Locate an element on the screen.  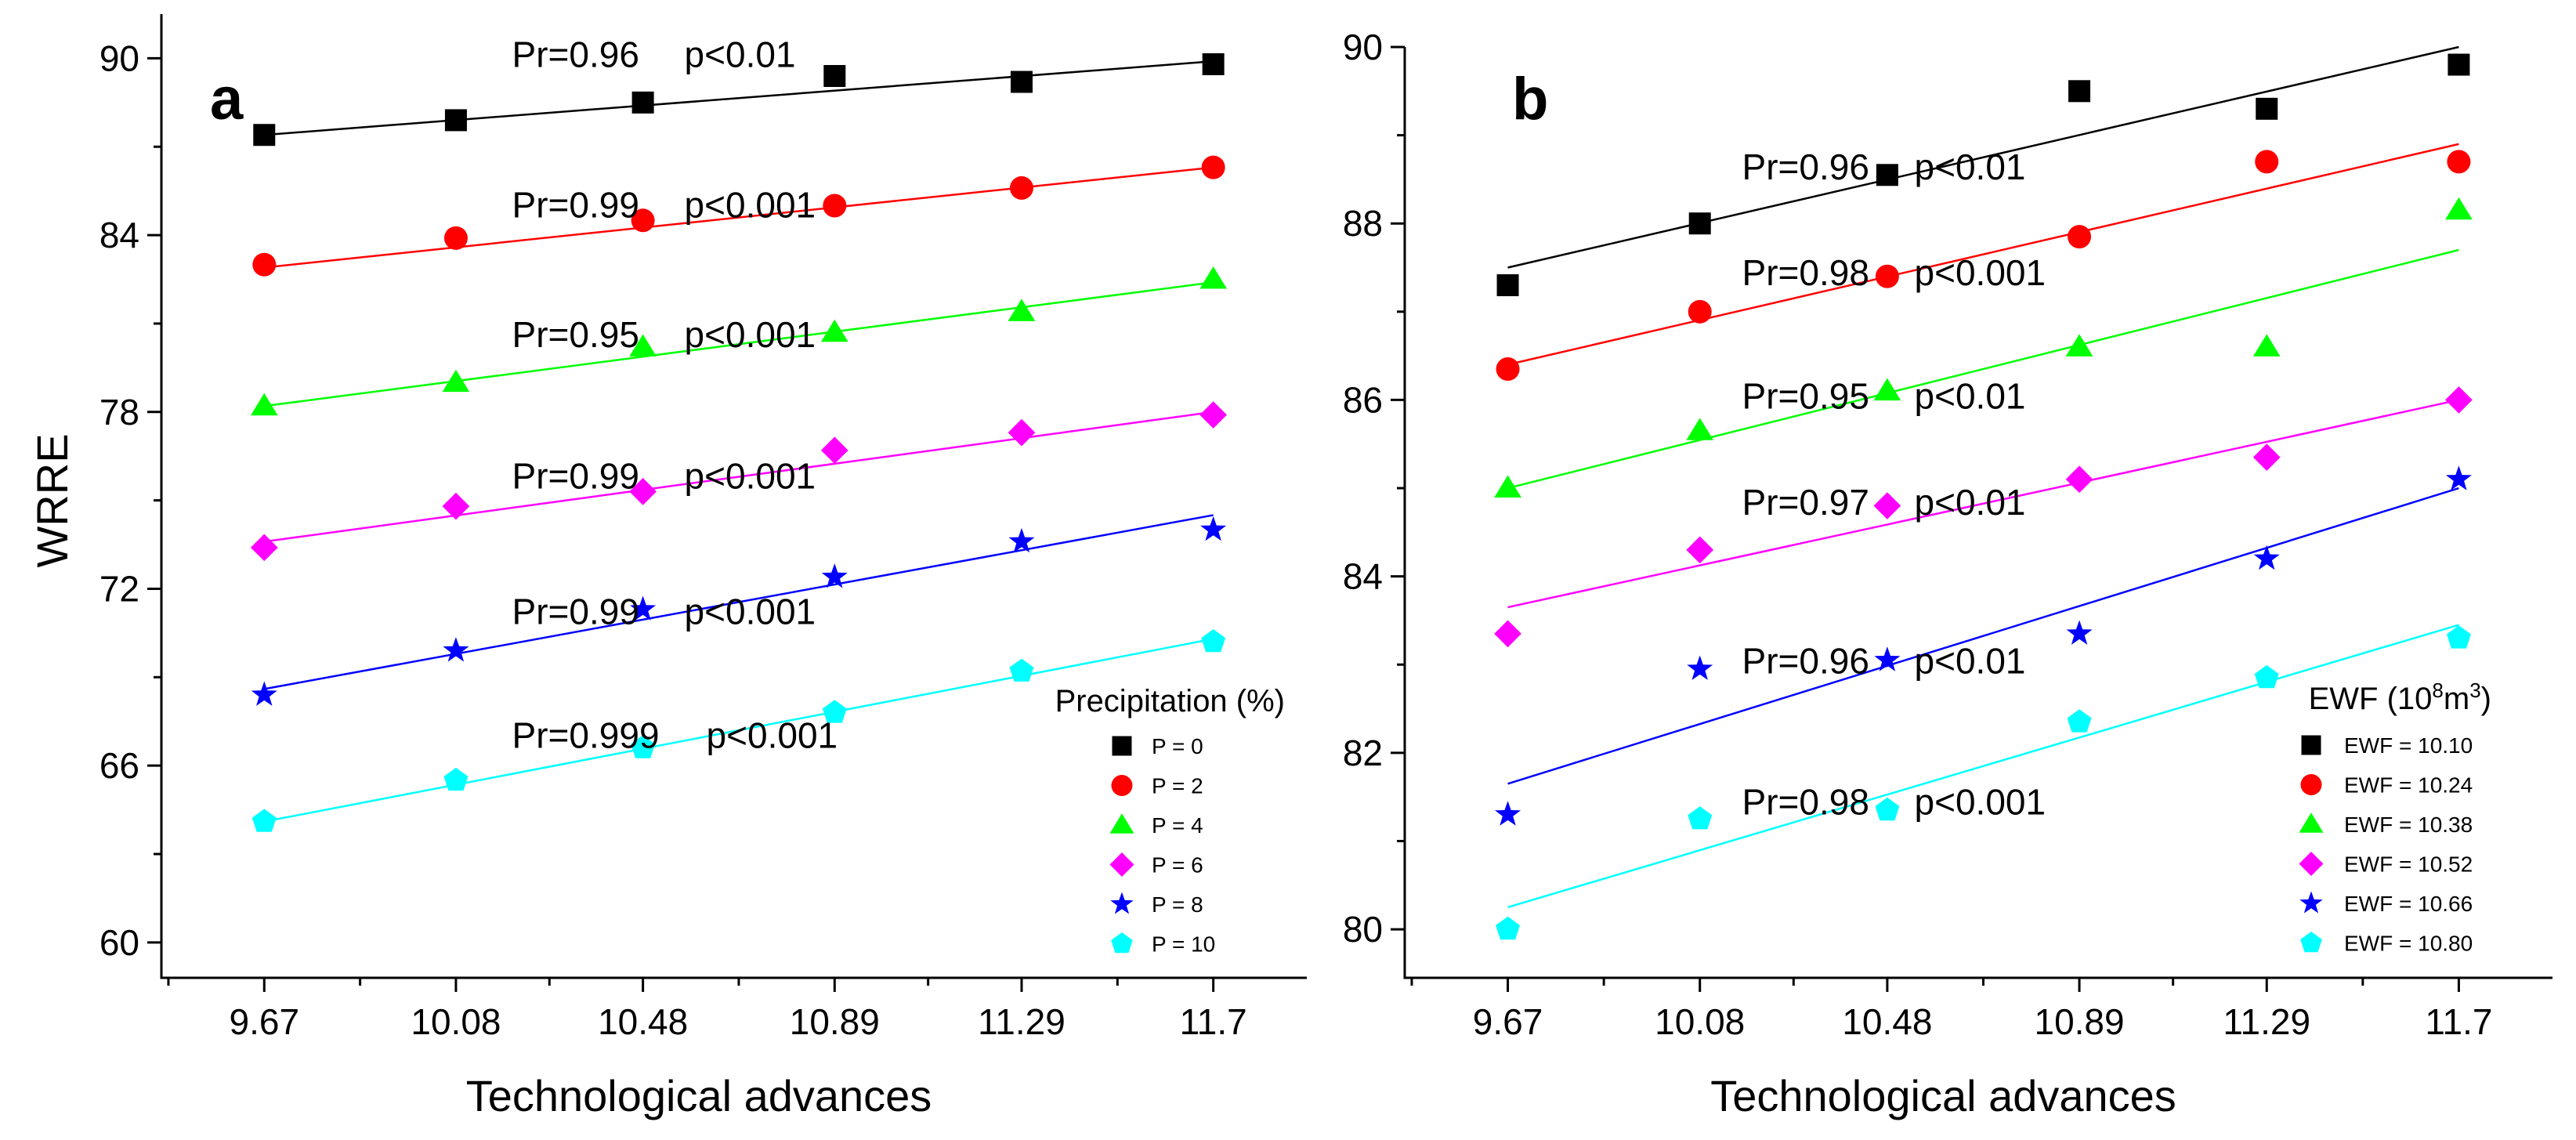
correlation-label: Pr=0.999 is located at coordinates (586, 735).